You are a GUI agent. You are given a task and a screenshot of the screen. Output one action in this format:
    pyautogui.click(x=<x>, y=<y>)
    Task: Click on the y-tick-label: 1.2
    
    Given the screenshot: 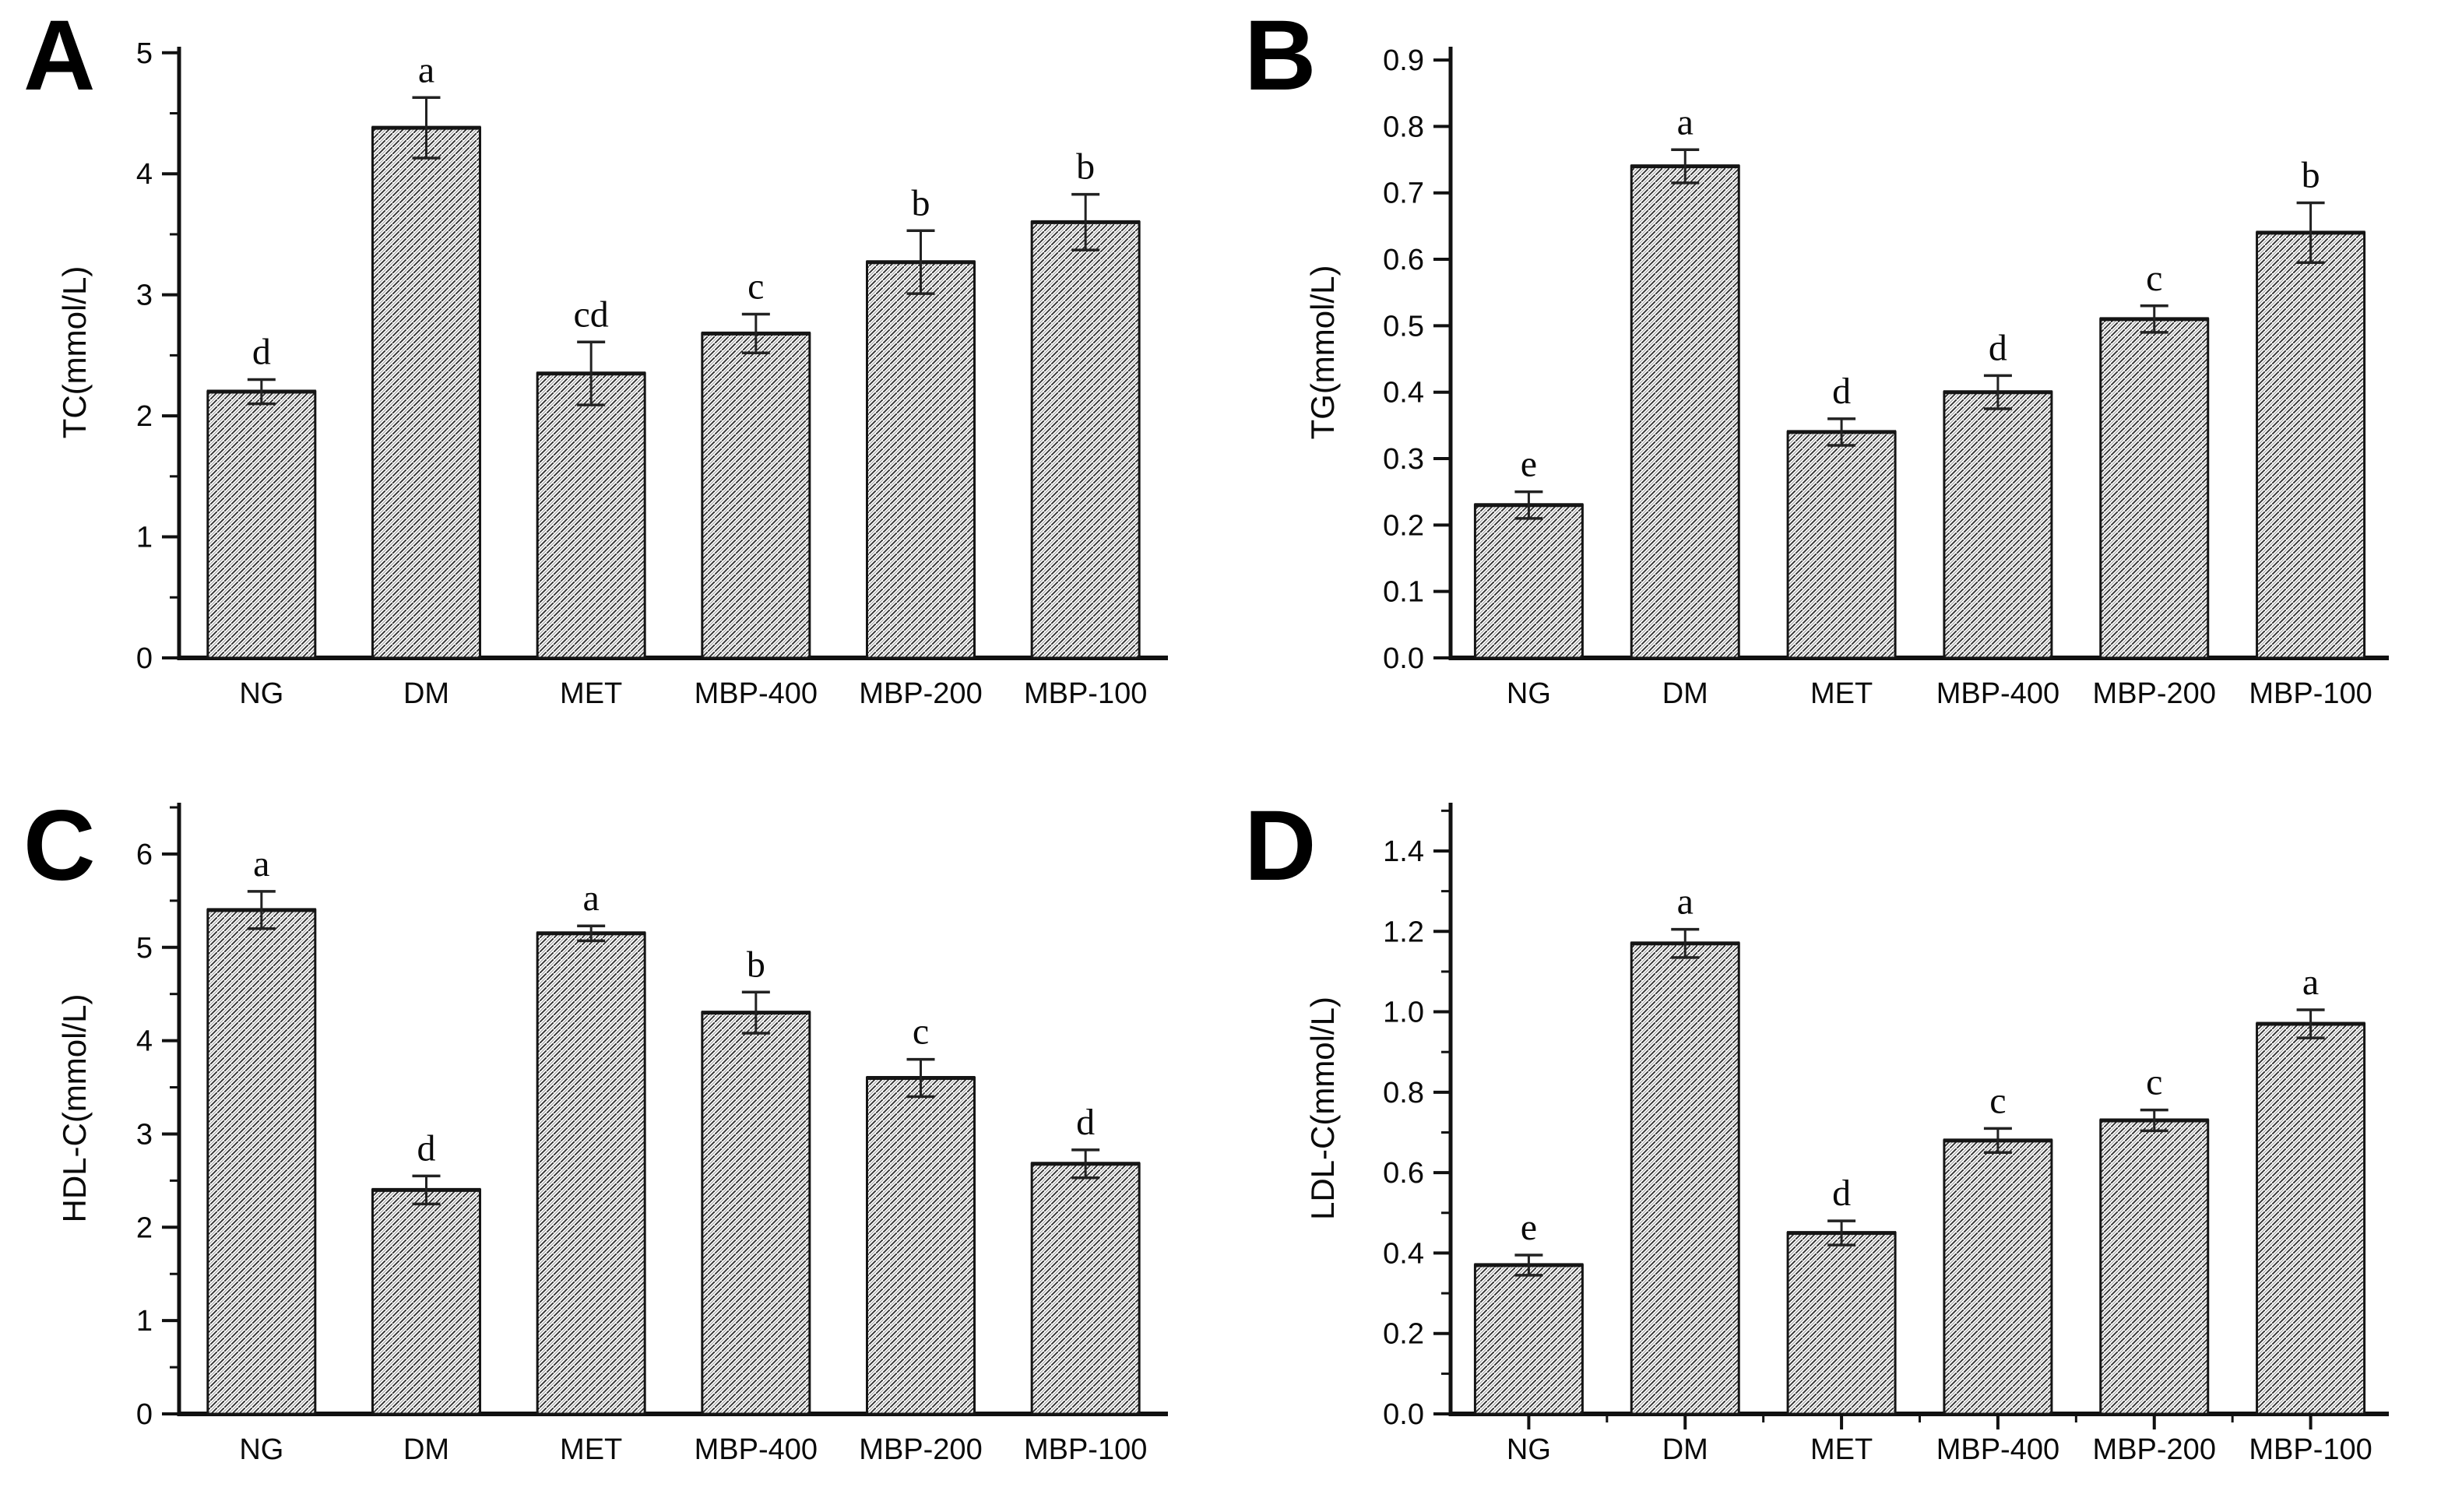 What is the action you would take?
    pyautogui.click(x=1403, y=932)
    